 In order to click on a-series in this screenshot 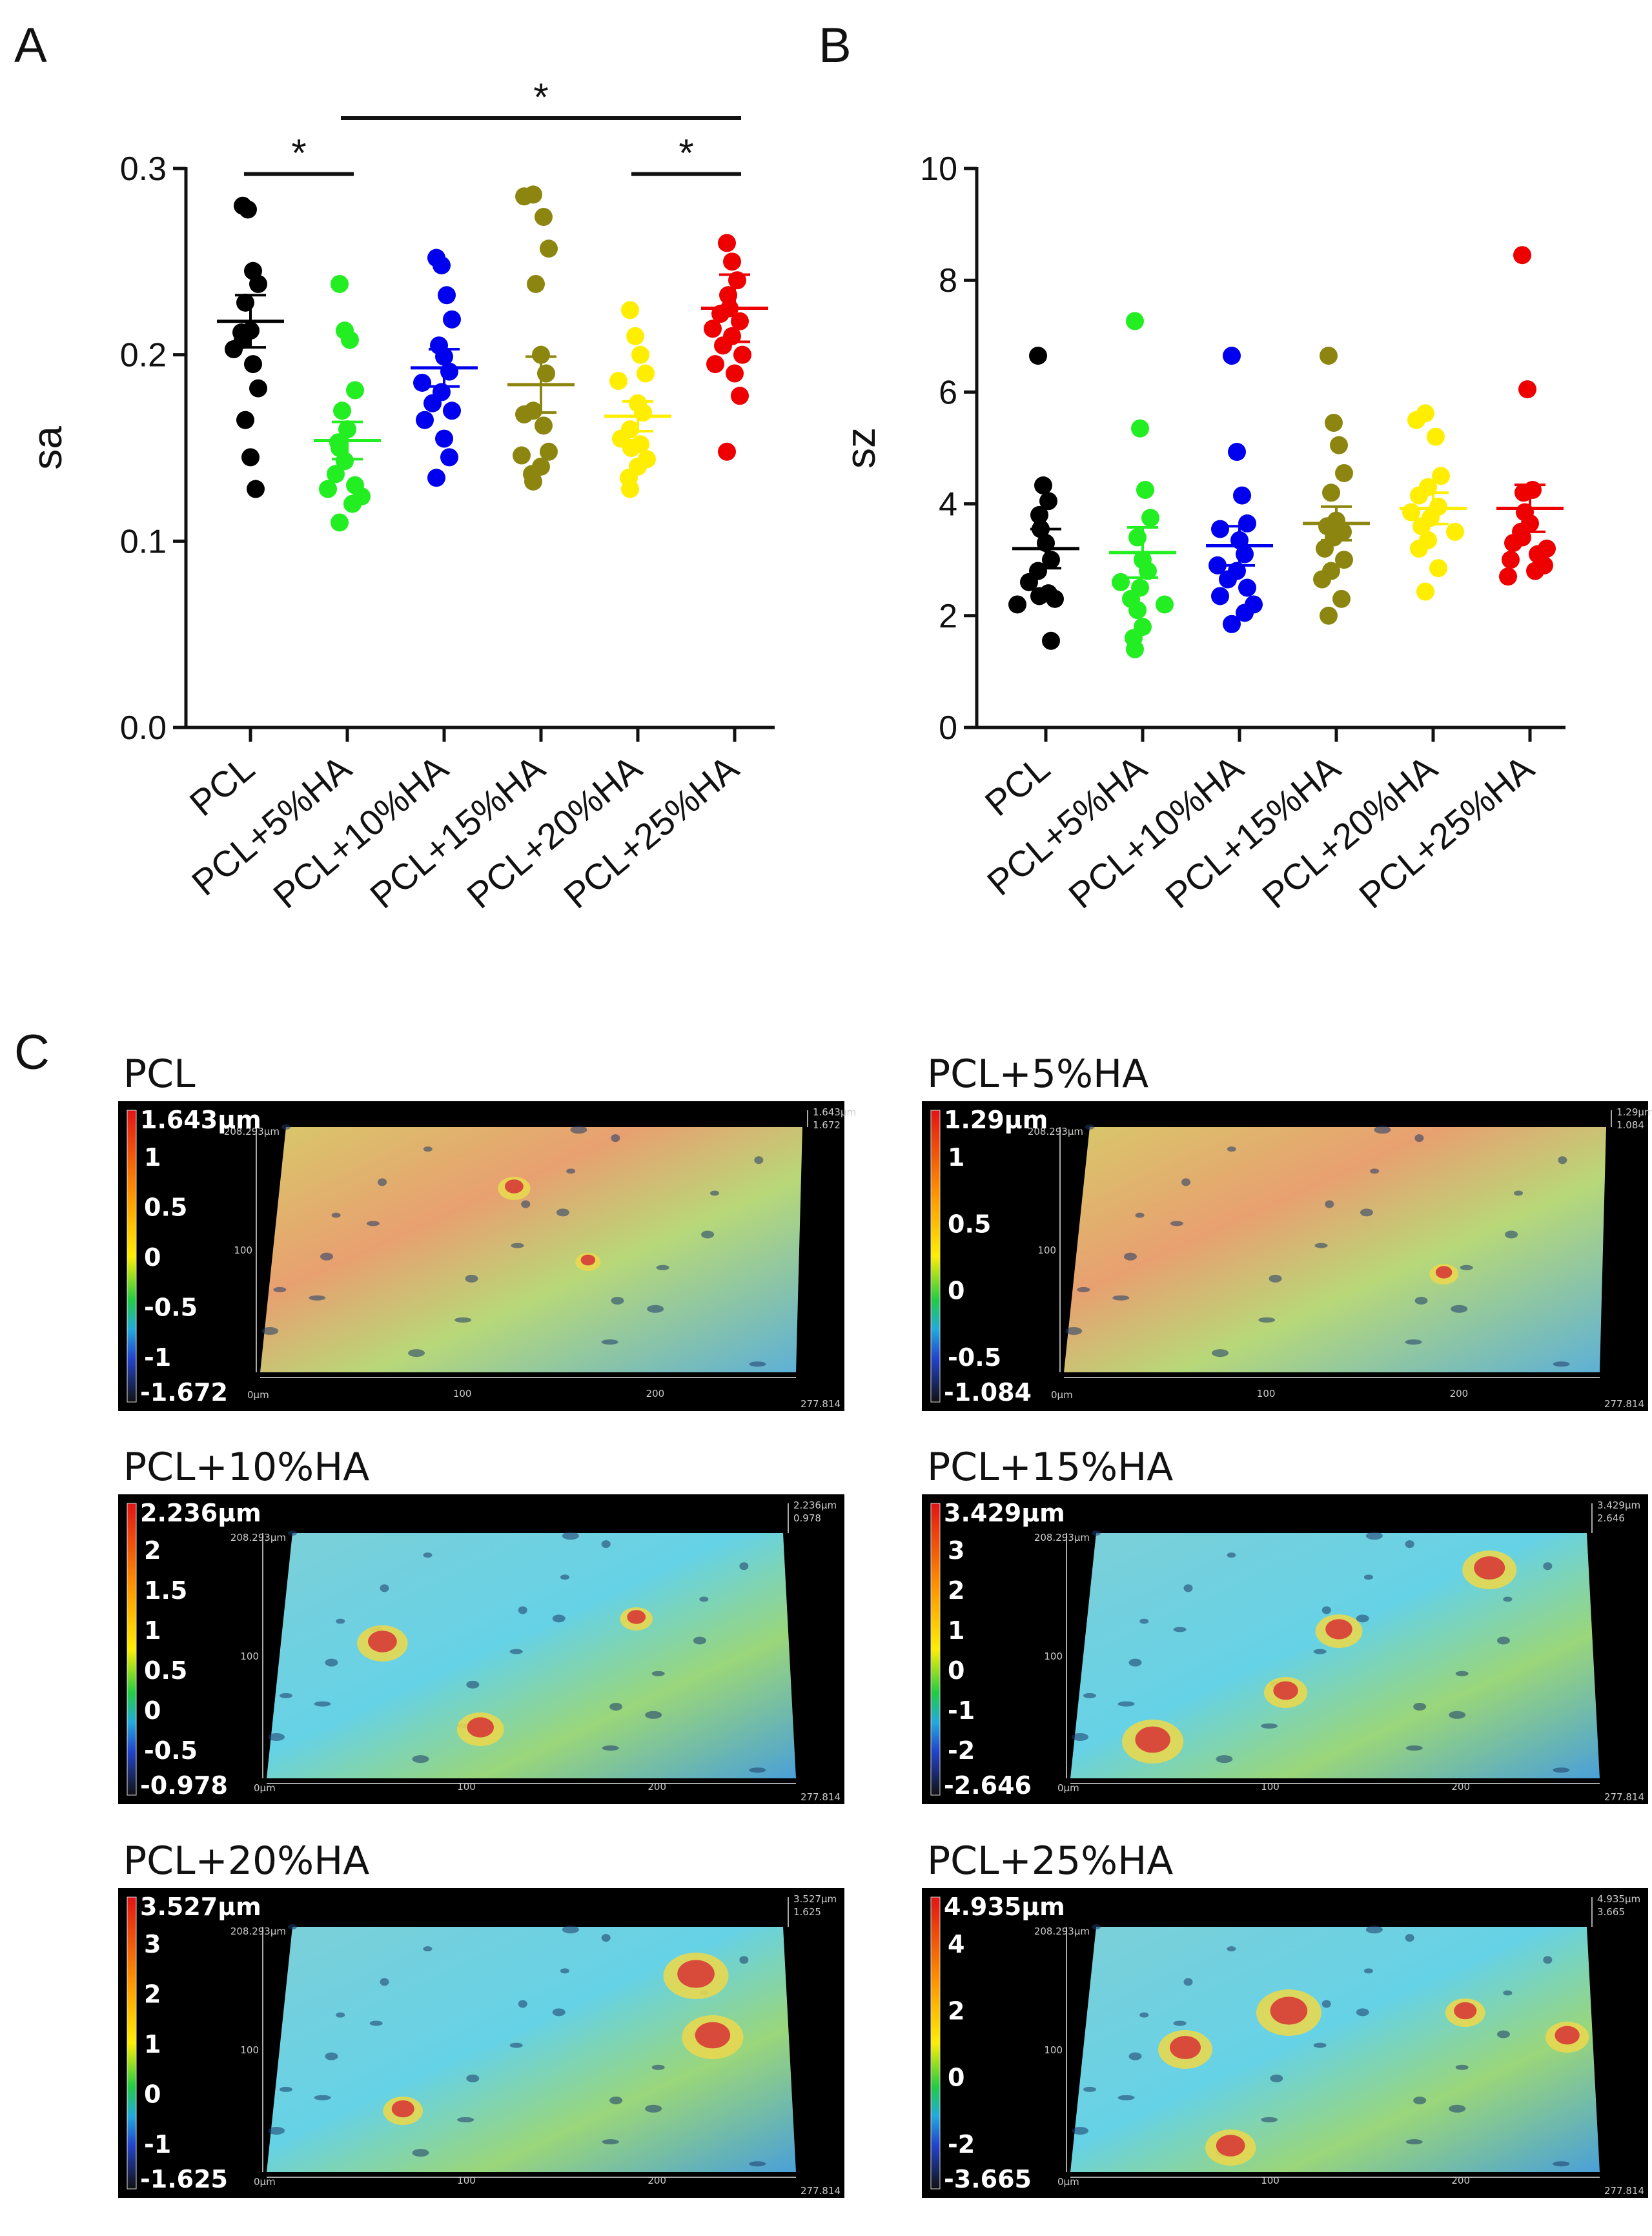, I will do `click(347, 403)`.